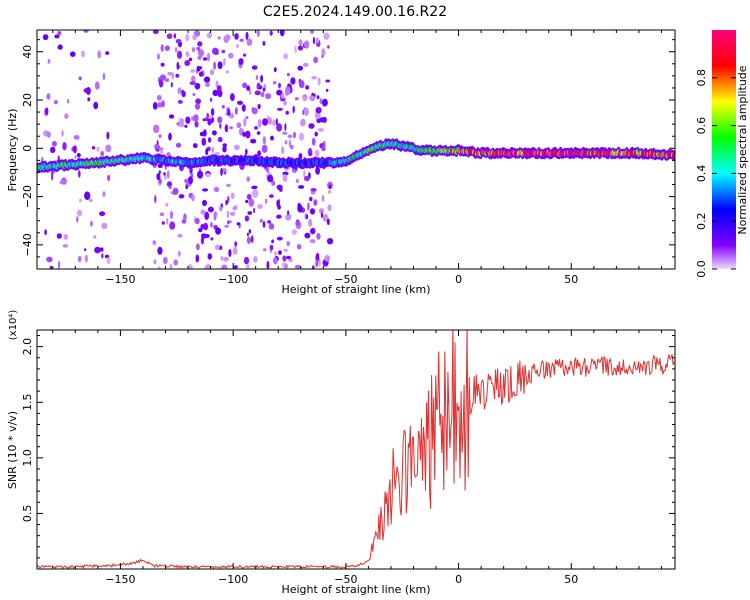 The image size is (750, 600). Describe the element at coordinates (27, 347) in the screenshot. I see `y-tick-label: 2.0` at that location.